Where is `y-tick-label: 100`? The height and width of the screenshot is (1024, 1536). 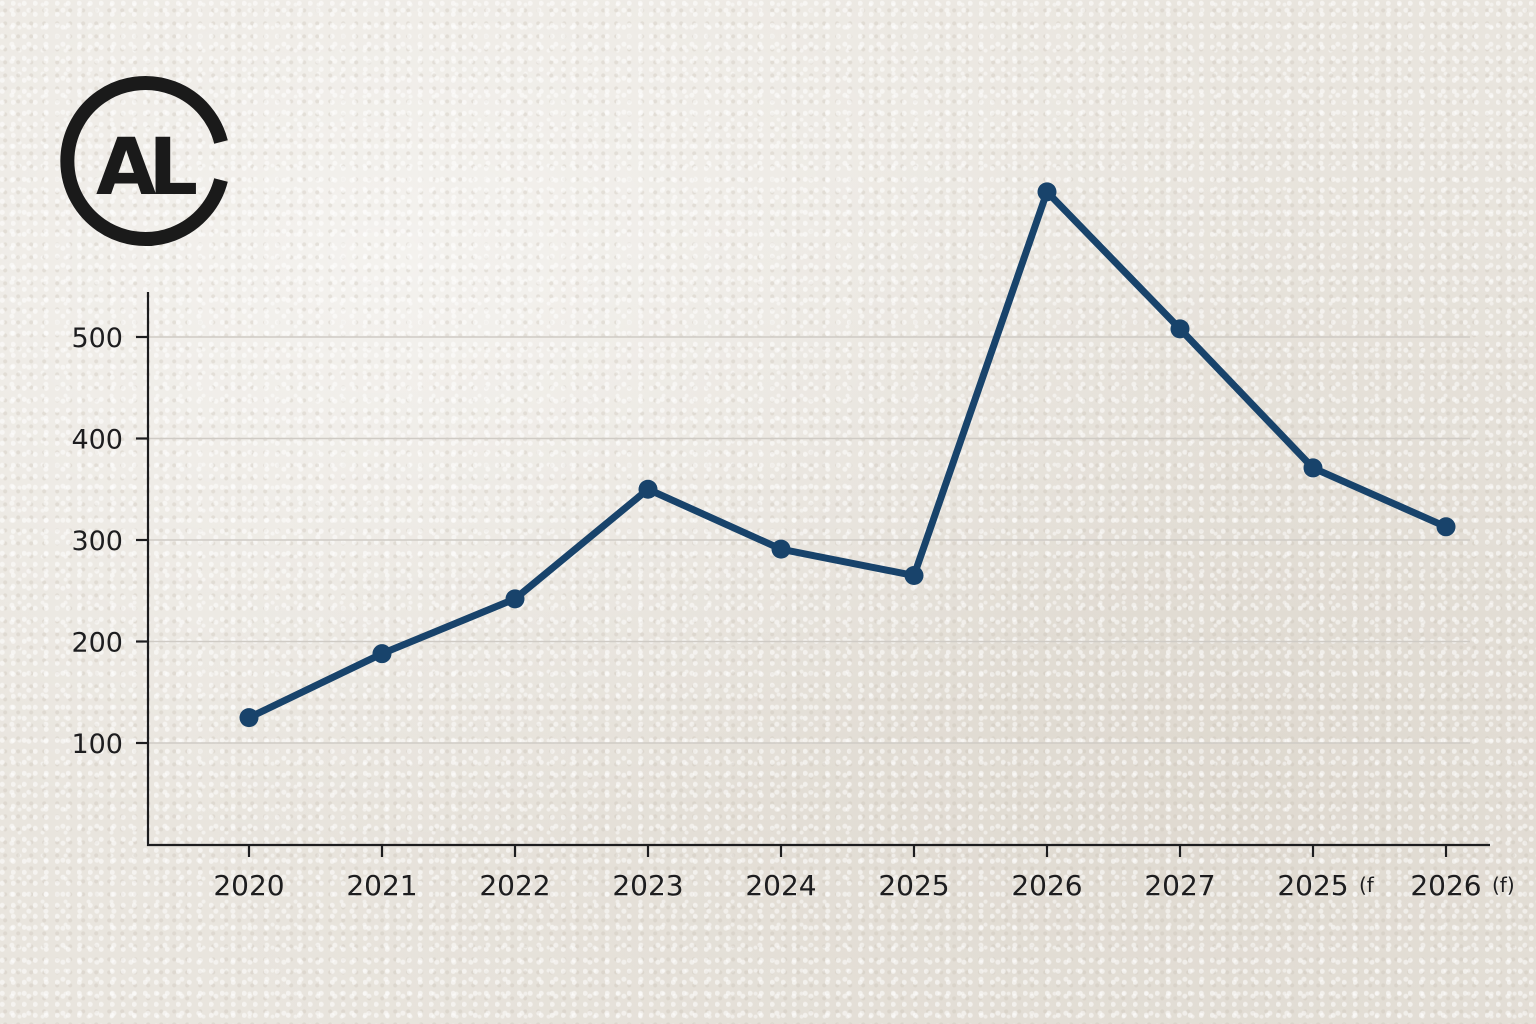
y-tick-label: 100 is located at coordinates (97, 744).